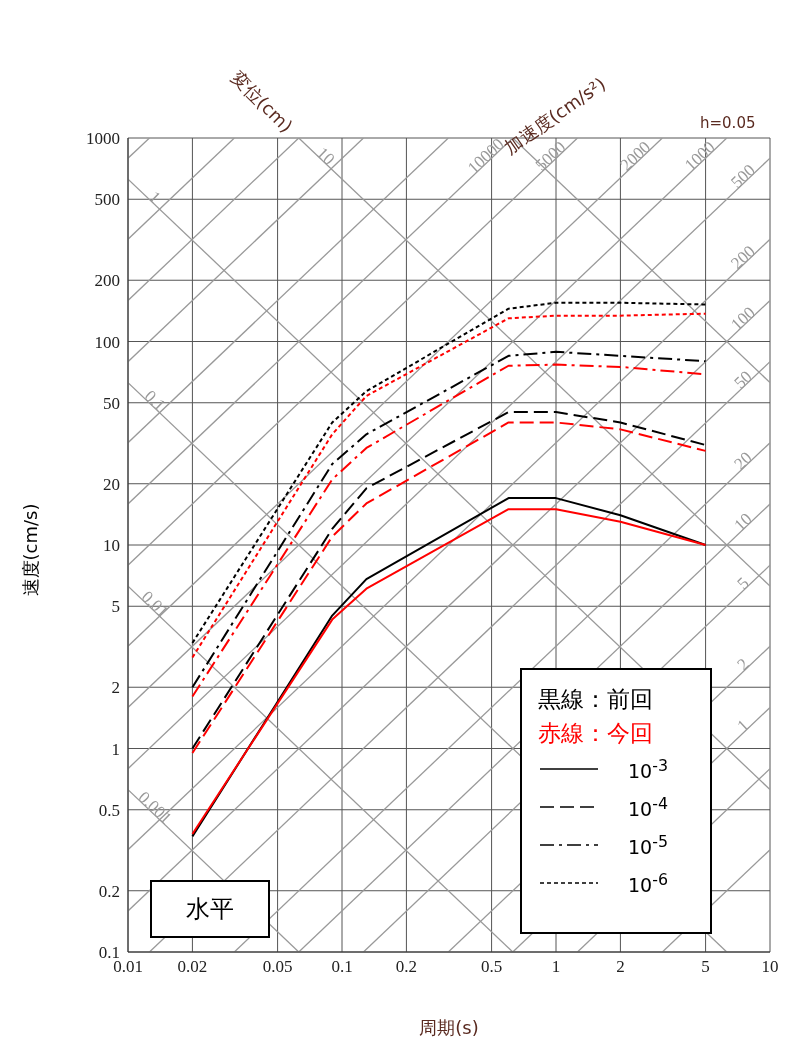  What do you see at coordinates (596, 699) in the screenshot?
I see `annotation: 黒線：前回` at bounding box center [596, 699].